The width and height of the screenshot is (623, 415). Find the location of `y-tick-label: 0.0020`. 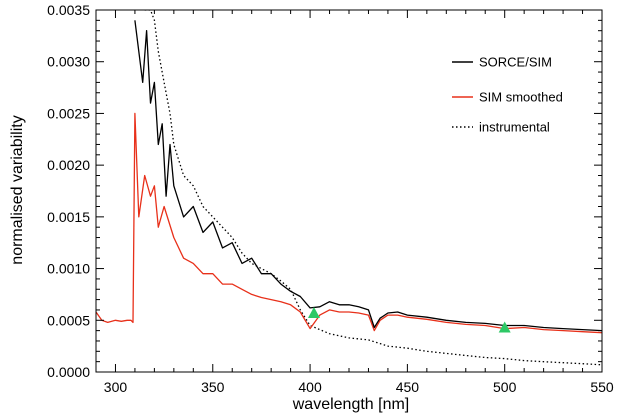

y-tick-label: 0.0020 is located at coordinates (68, 165).